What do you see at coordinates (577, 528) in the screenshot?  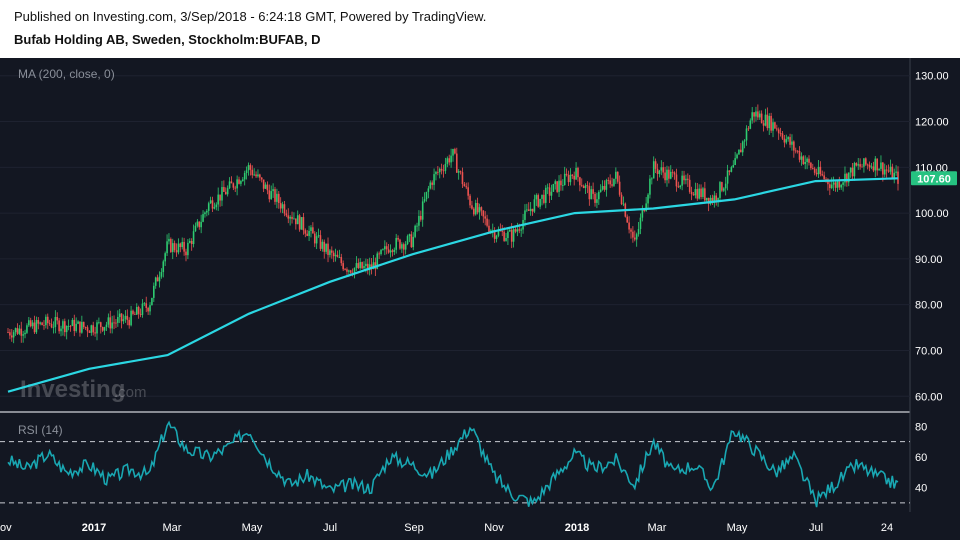 I see `time-tick-label: 2018` at bounding box center [577, 528].